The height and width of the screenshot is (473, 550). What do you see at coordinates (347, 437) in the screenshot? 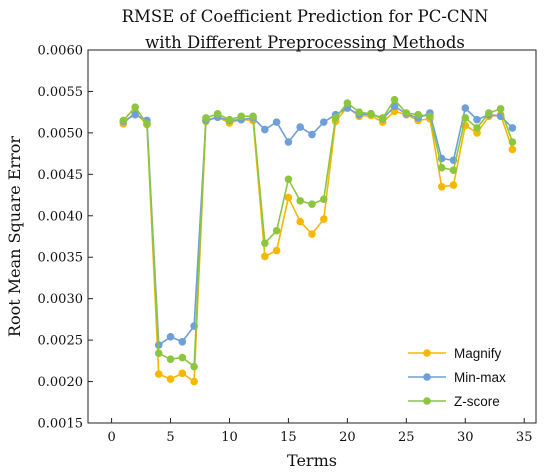
I see `x-tick-label: 20` at bounding box center [347, 437].